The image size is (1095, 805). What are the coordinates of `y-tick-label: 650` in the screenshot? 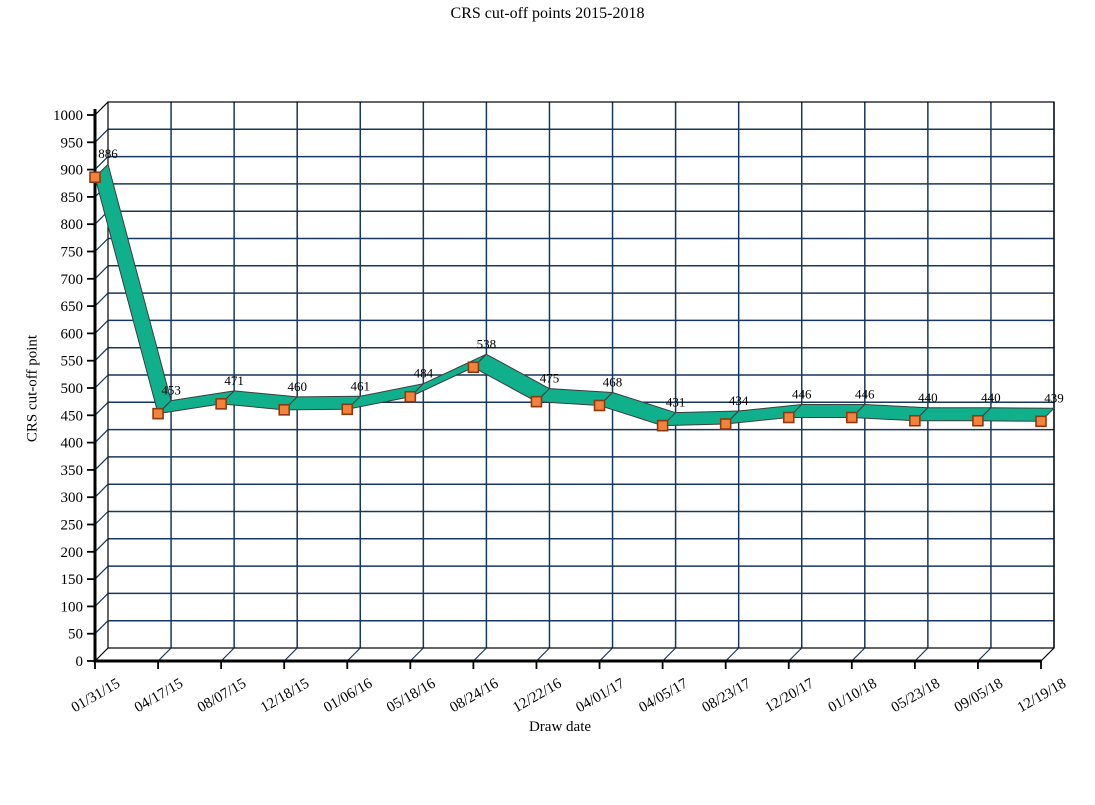 It's located at (72, 307).